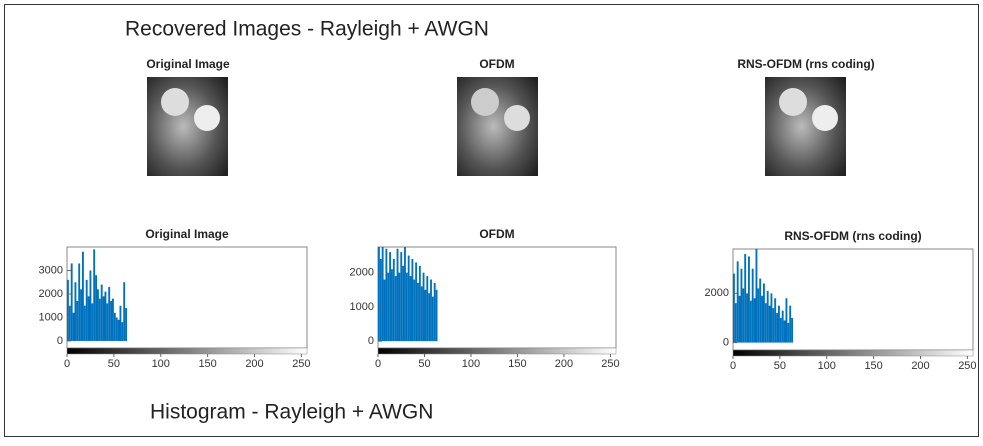 Image resolution: width=983 pixels, height=446 pixels. What do you see at coordinates (188, 64) in the screenshot?
I see `image-title: Original Image` at bounding box center [188, 64].